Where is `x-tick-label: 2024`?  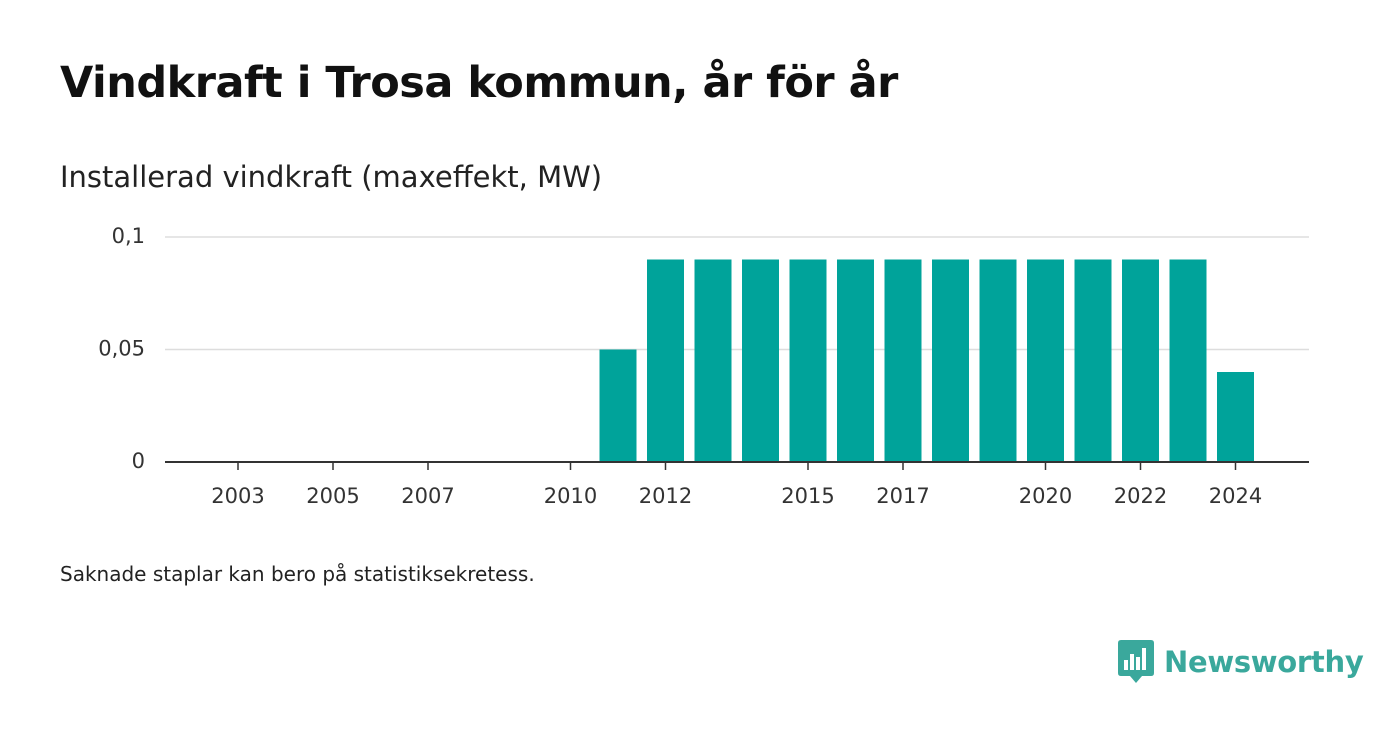 x-tick-label: 2024 is located at coordinates (1235, 496).